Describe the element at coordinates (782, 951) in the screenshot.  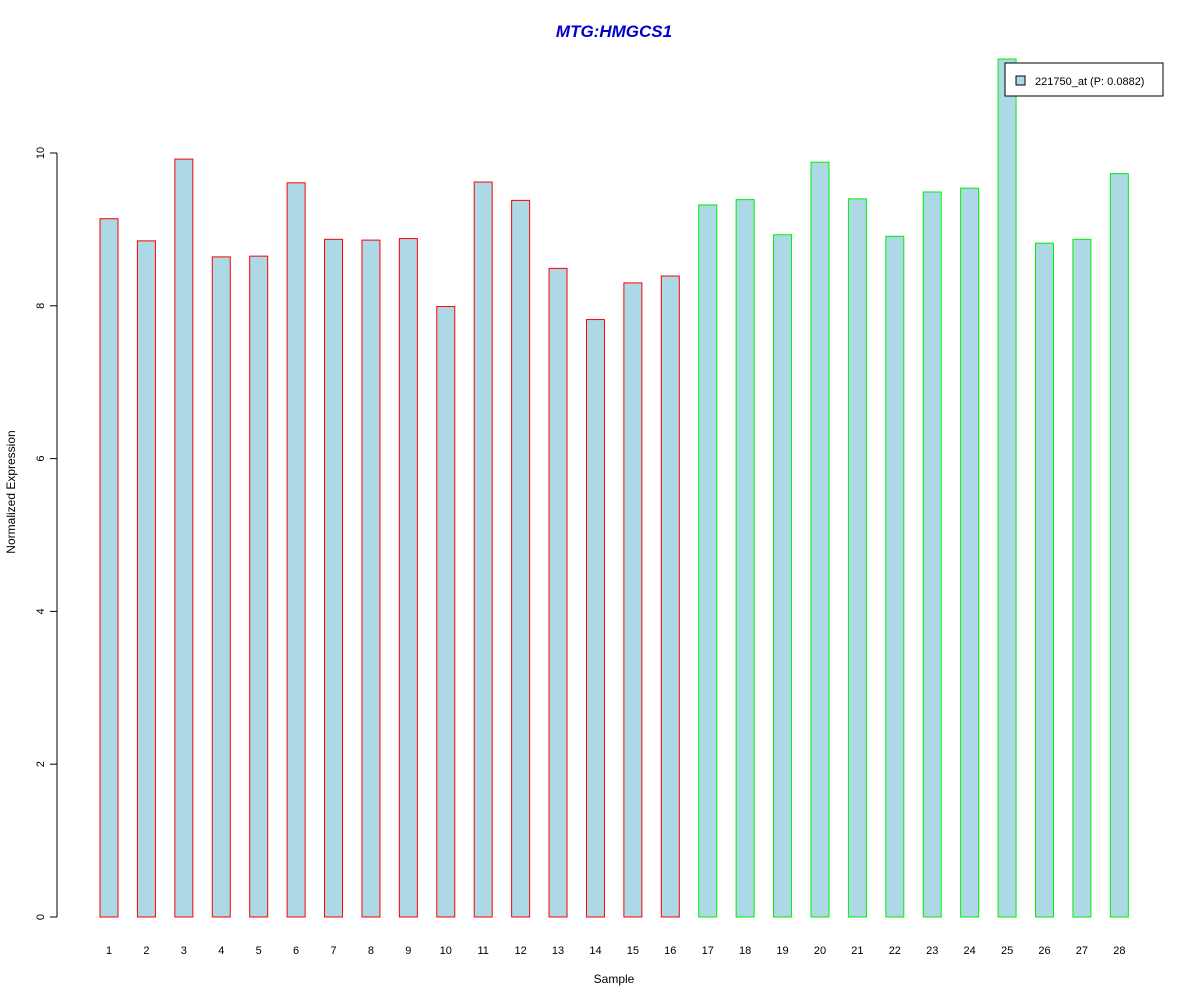
I see `x-tick-label: 19` at that location.